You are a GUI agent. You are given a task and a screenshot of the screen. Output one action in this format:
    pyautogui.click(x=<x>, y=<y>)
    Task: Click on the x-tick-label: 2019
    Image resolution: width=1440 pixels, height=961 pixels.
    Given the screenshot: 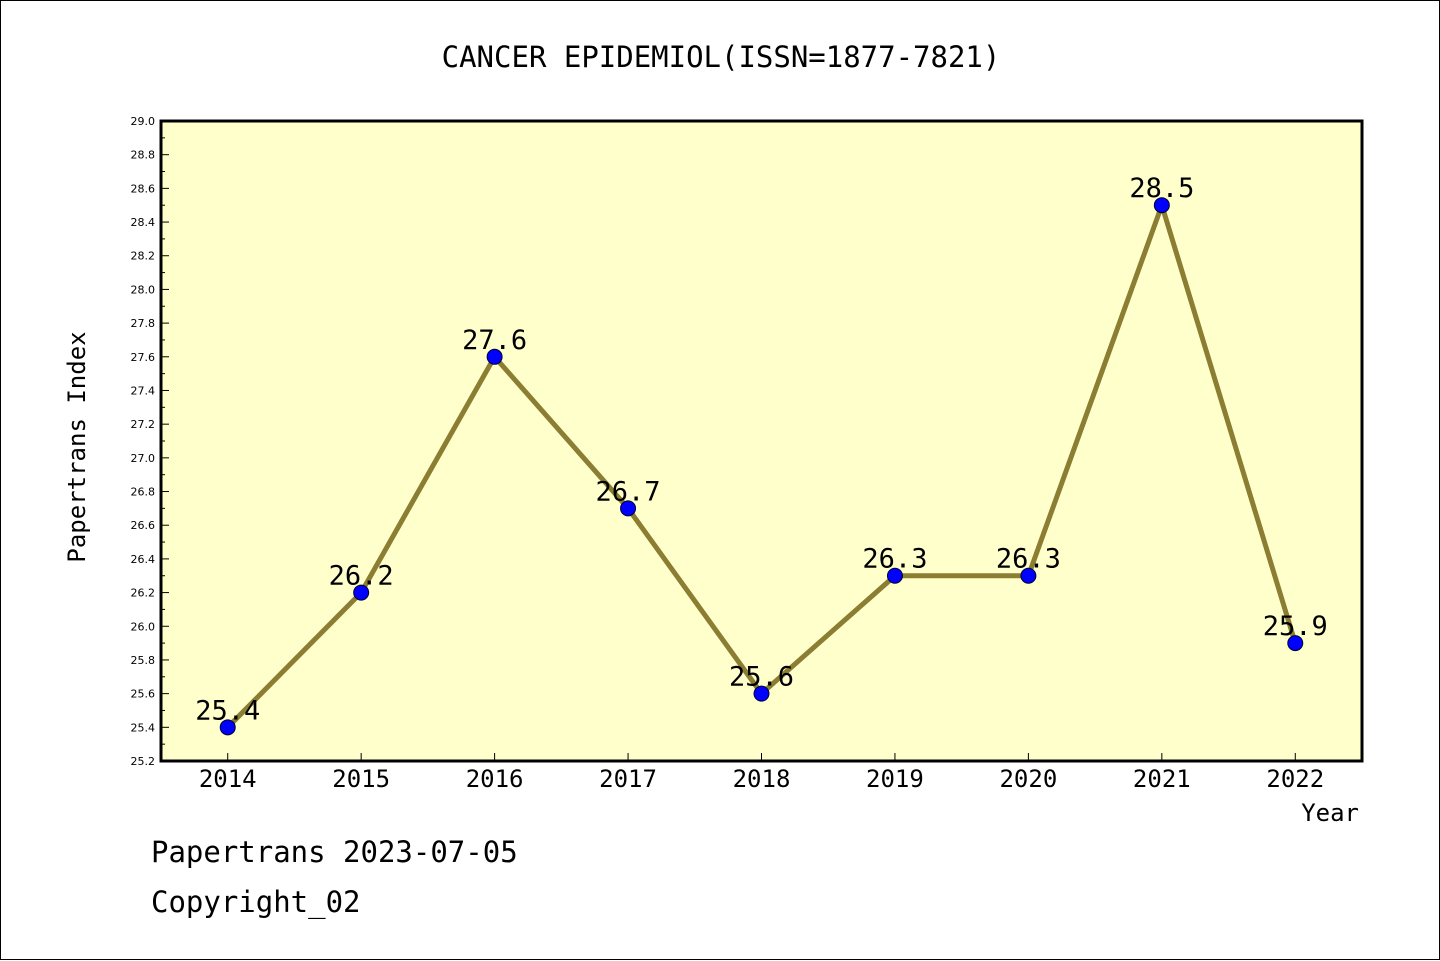 What is the action you would take?
    pyautogui.click(x=895, y=779)
    